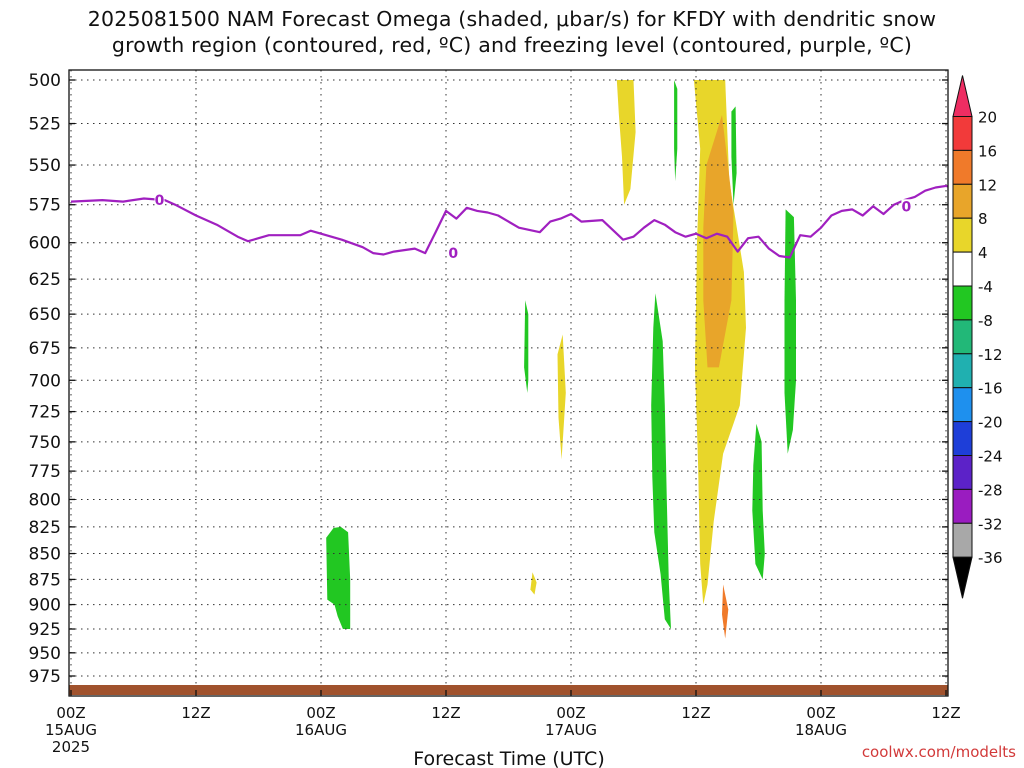  Describe the element at coordinates (70, 713) in the screenshot. I see `x-tick-label-0: 00Z` at that location.